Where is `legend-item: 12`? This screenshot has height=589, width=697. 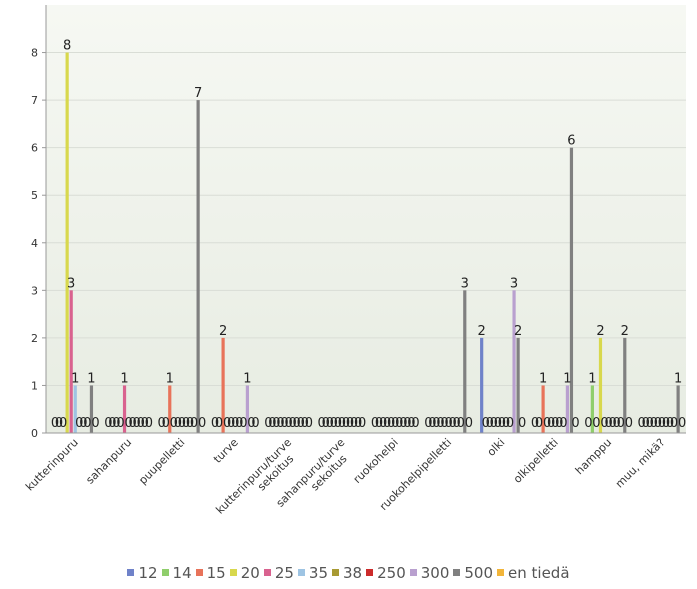
legend-item: 12 is located at coordinates (142, 573).